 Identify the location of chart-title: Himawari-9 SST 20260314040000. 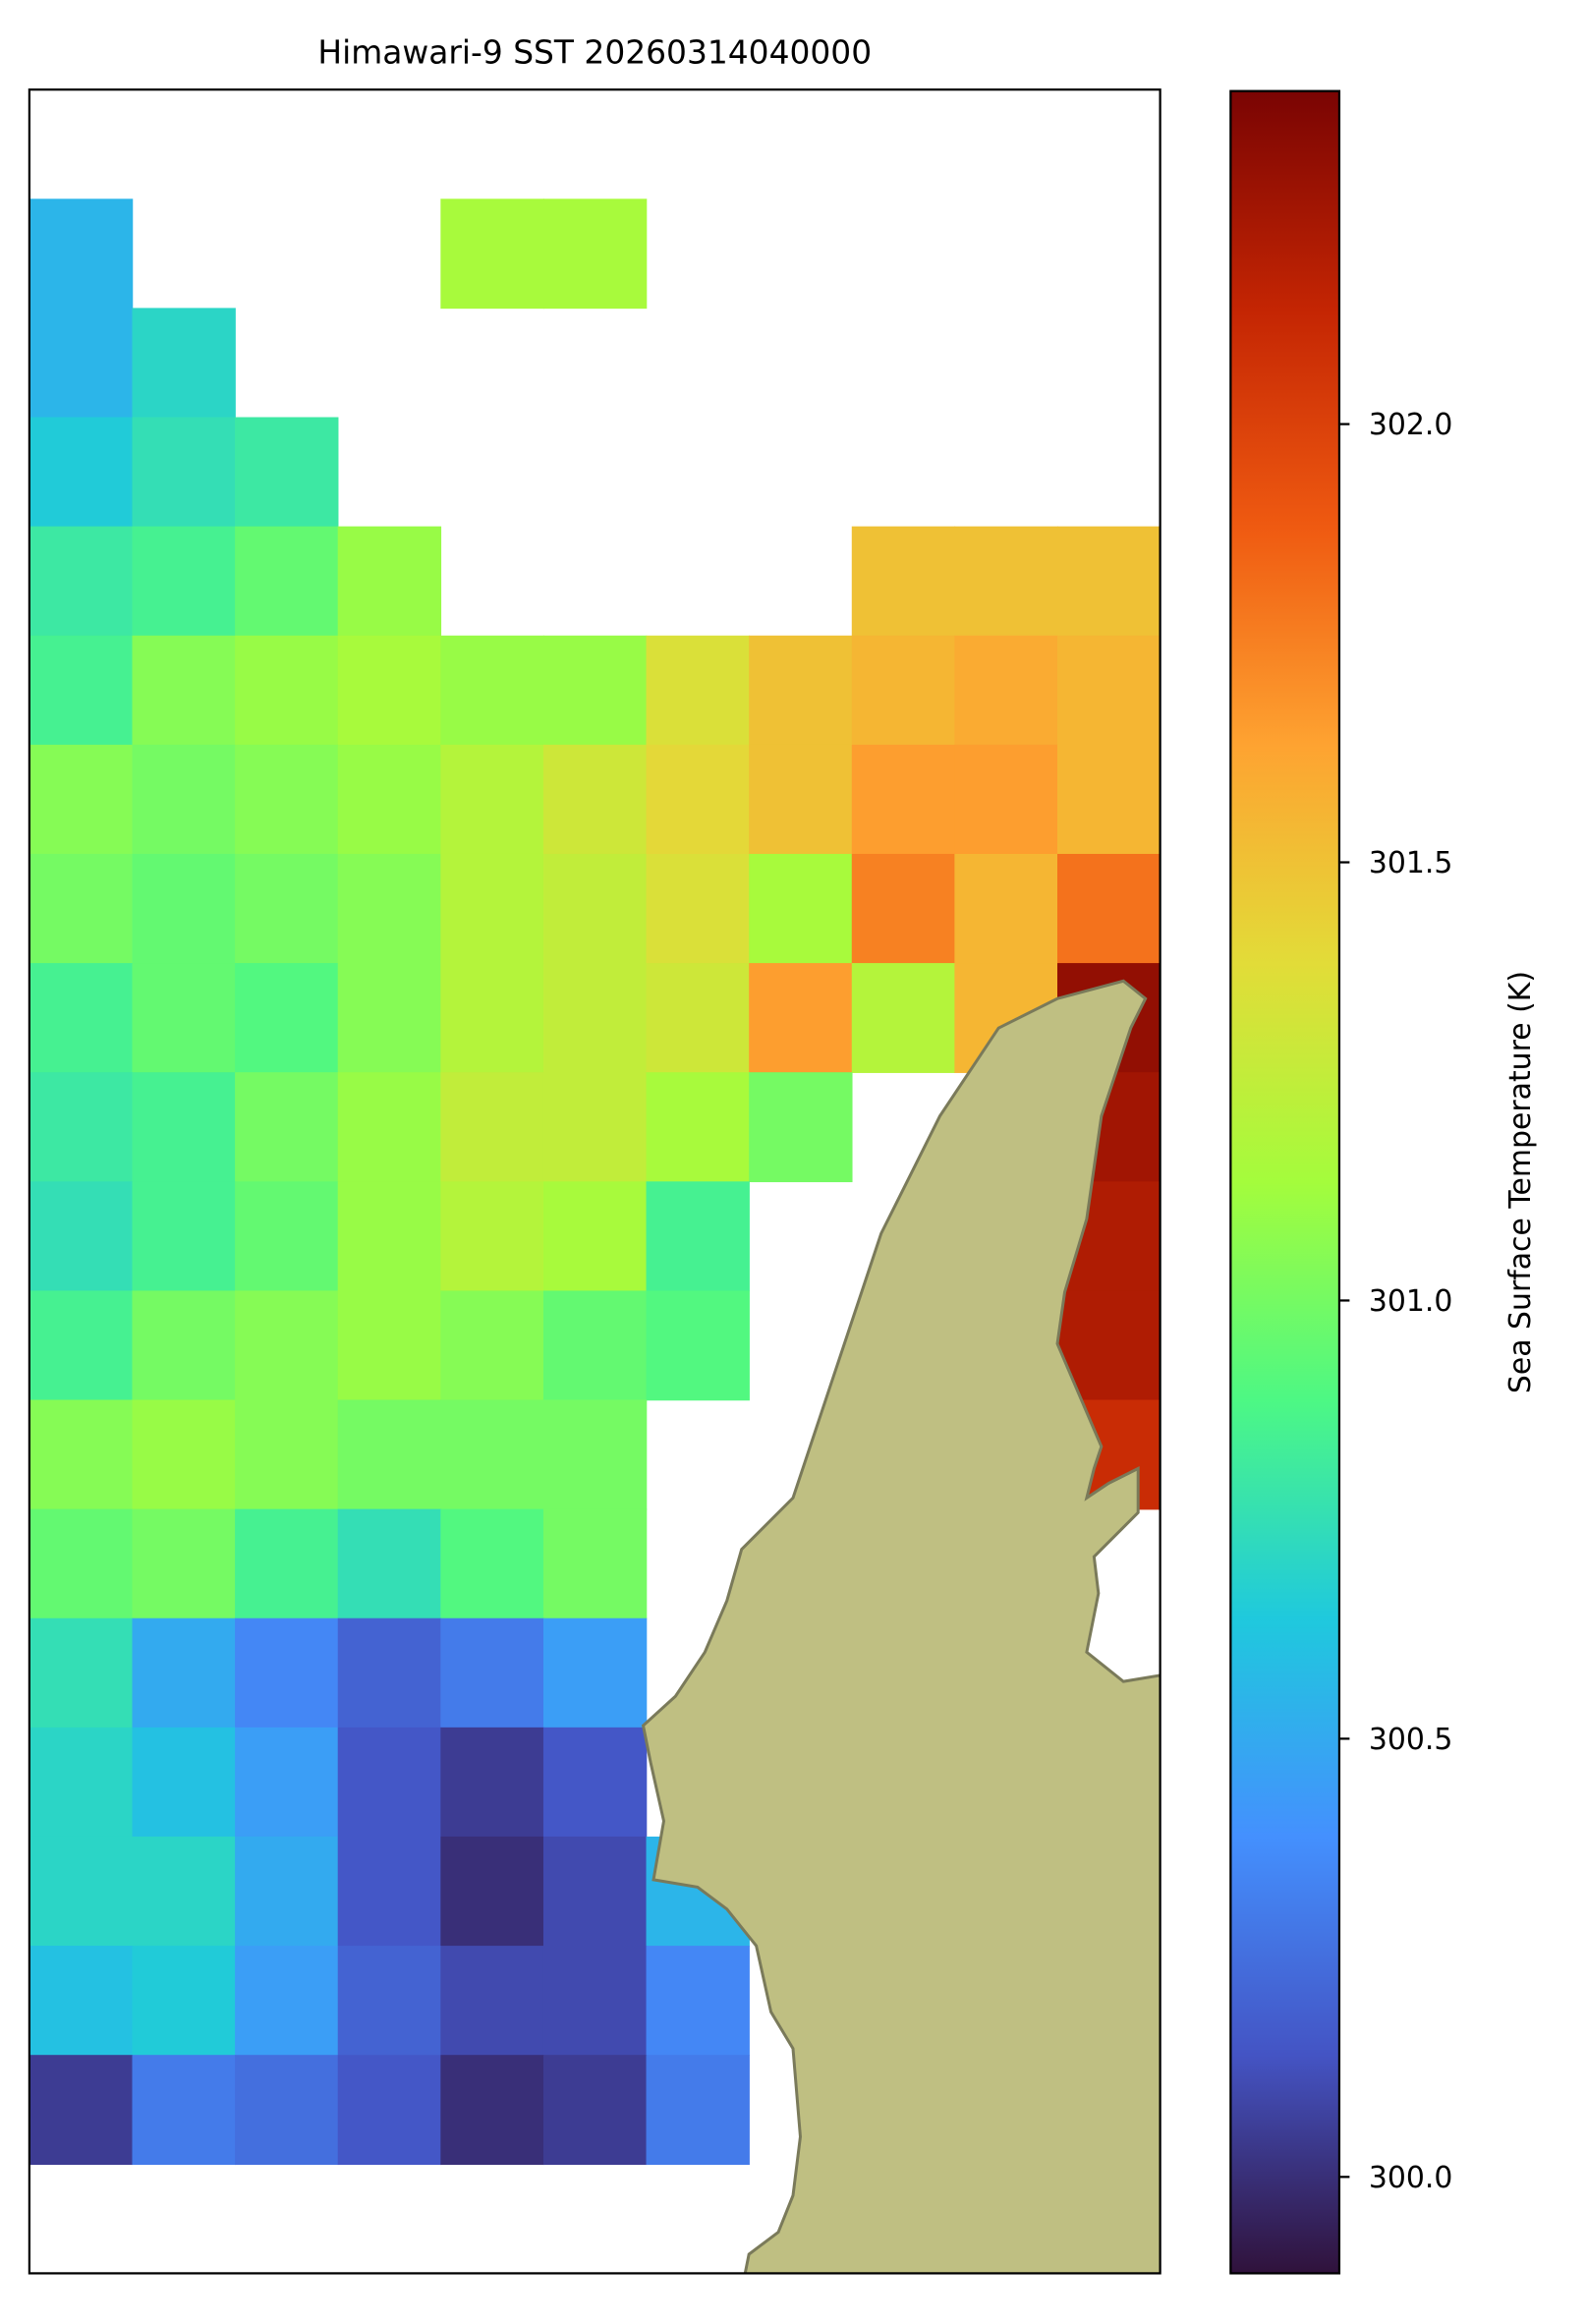
(594, 51).